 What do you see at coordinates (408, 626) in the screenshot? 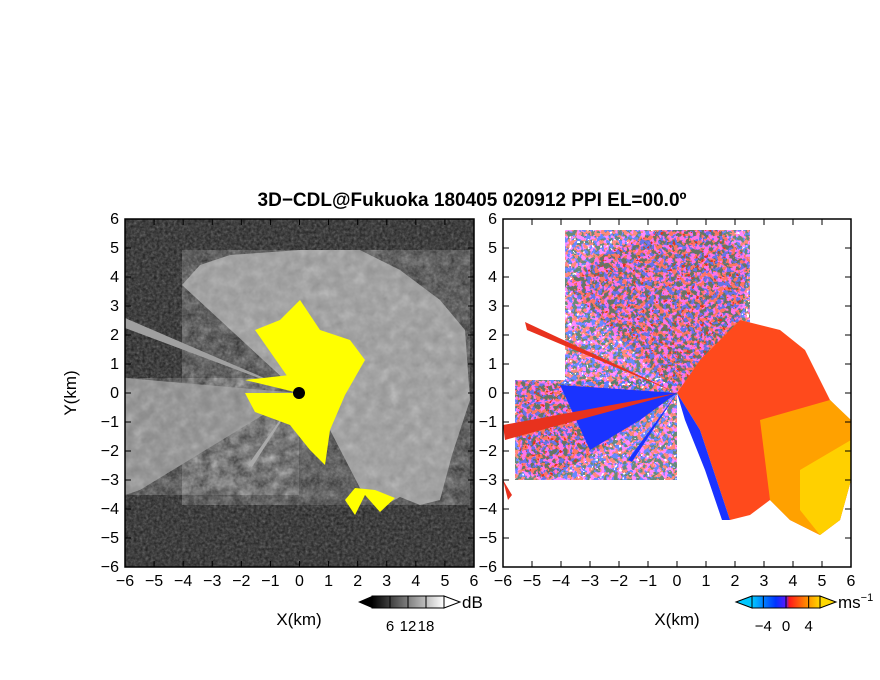
I see `colorbar-tick-label: 12` at bounding box center [408, 626].